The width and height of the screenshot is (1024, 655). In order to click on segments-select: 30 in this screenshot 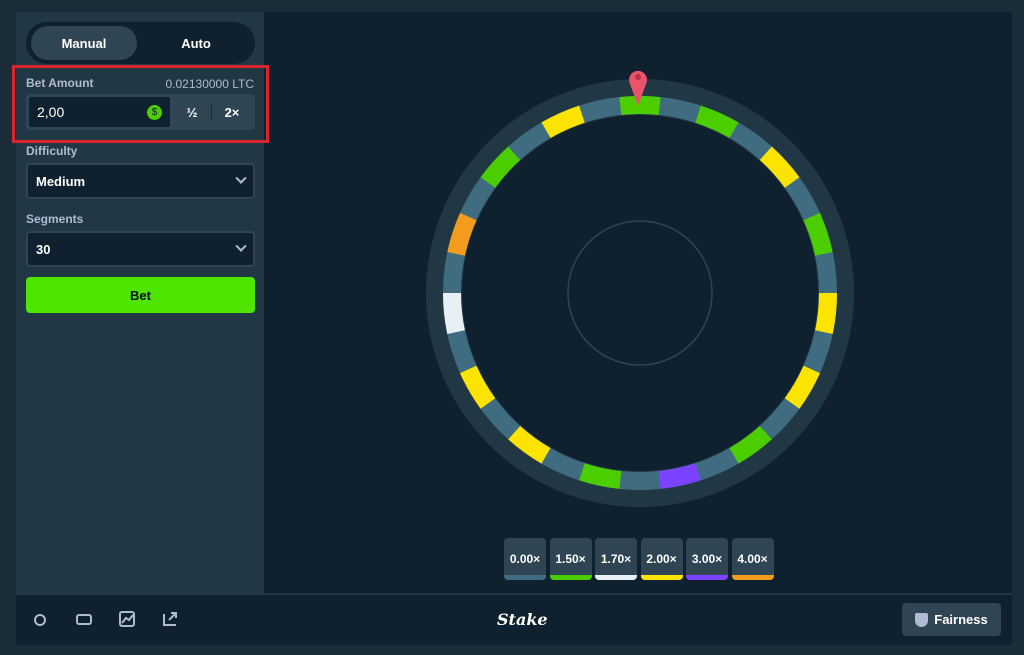, I will do `click(140, 249)`.